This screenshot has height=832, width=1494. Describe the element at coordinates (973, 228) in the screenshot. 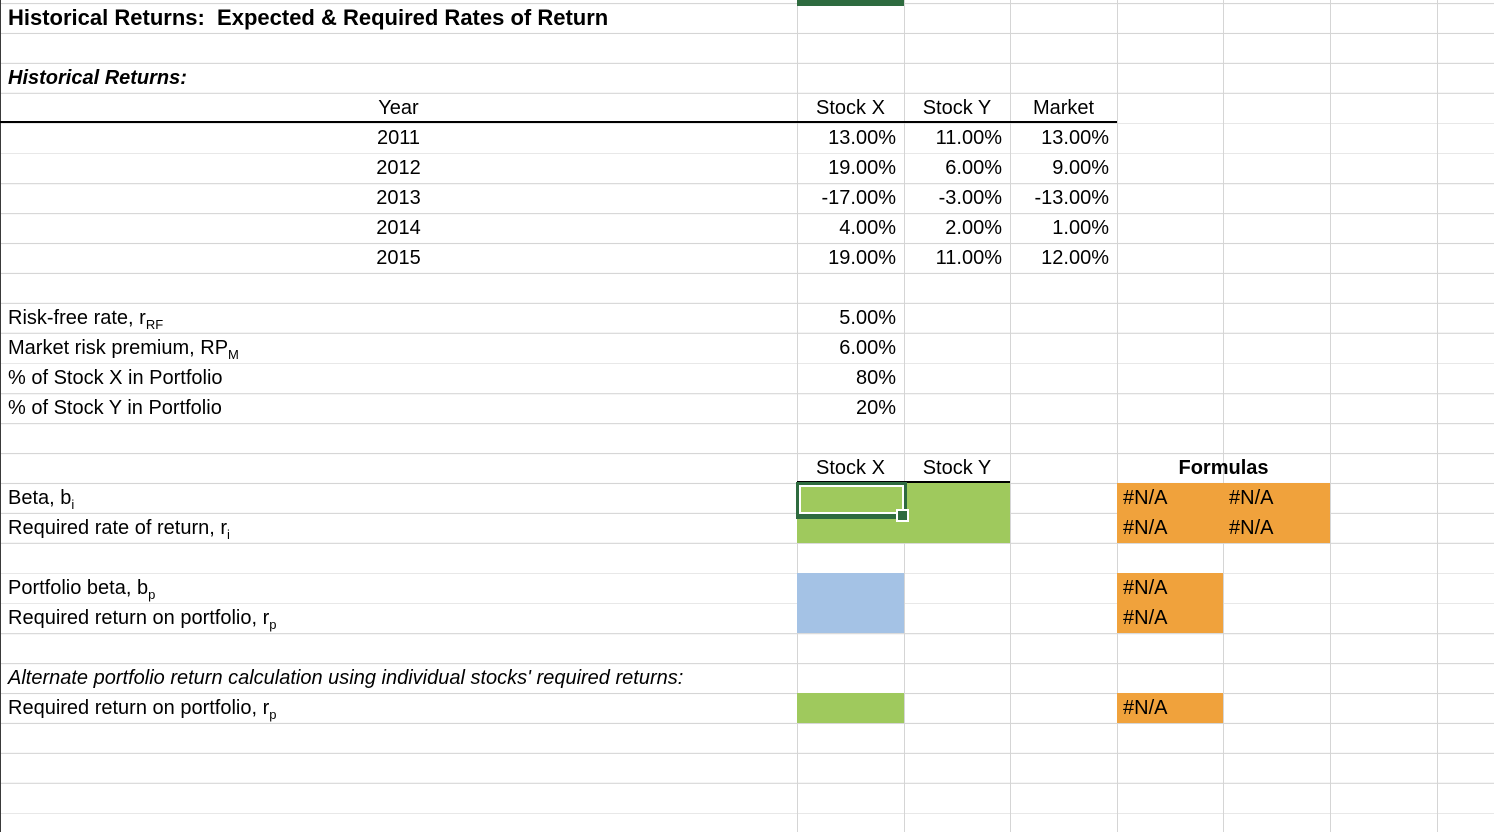

I see `stock-y-value-cell: 2.00%` at that location.